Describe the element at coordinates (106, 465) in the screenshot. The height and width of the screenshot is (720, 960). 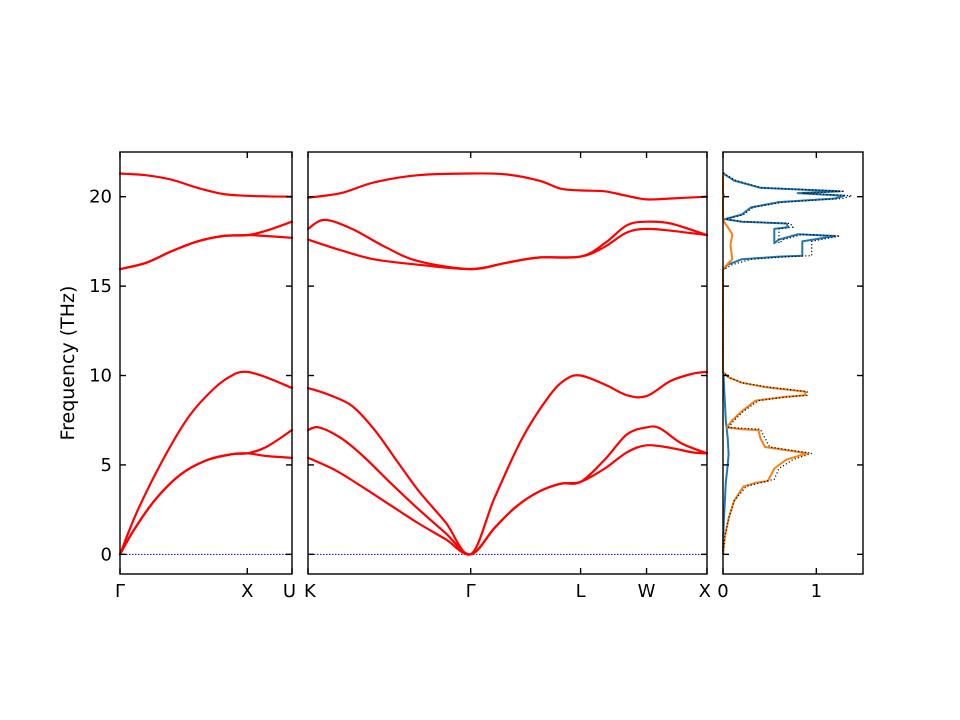
I see `y-tick-label-1: 5` at that location.